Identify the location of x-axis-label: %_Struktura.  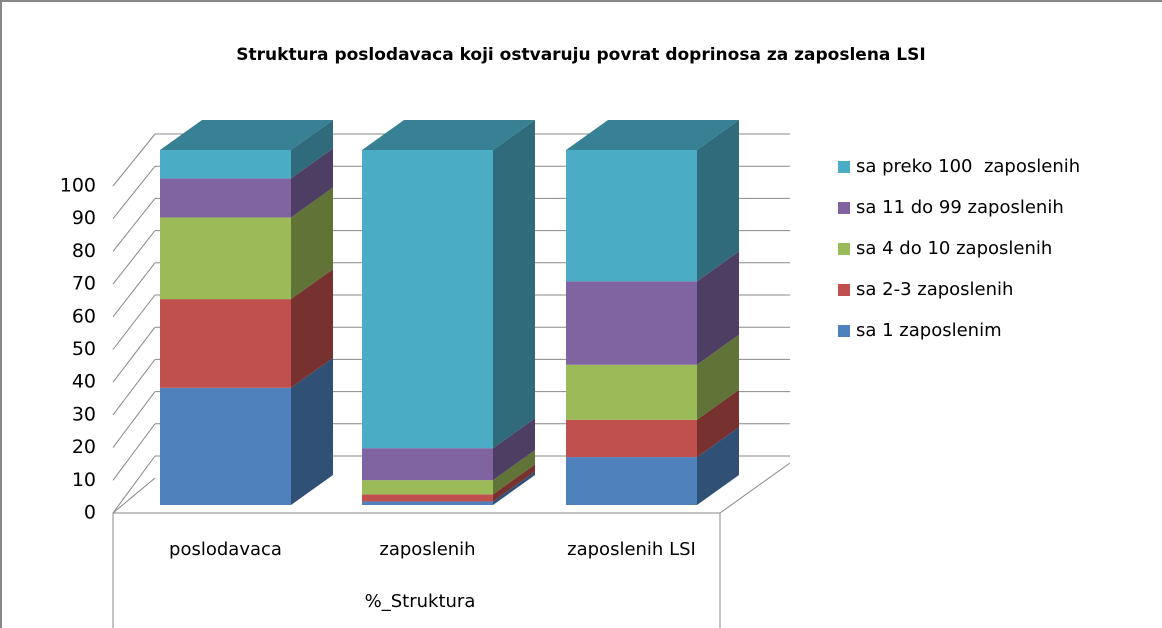
(420, 601).